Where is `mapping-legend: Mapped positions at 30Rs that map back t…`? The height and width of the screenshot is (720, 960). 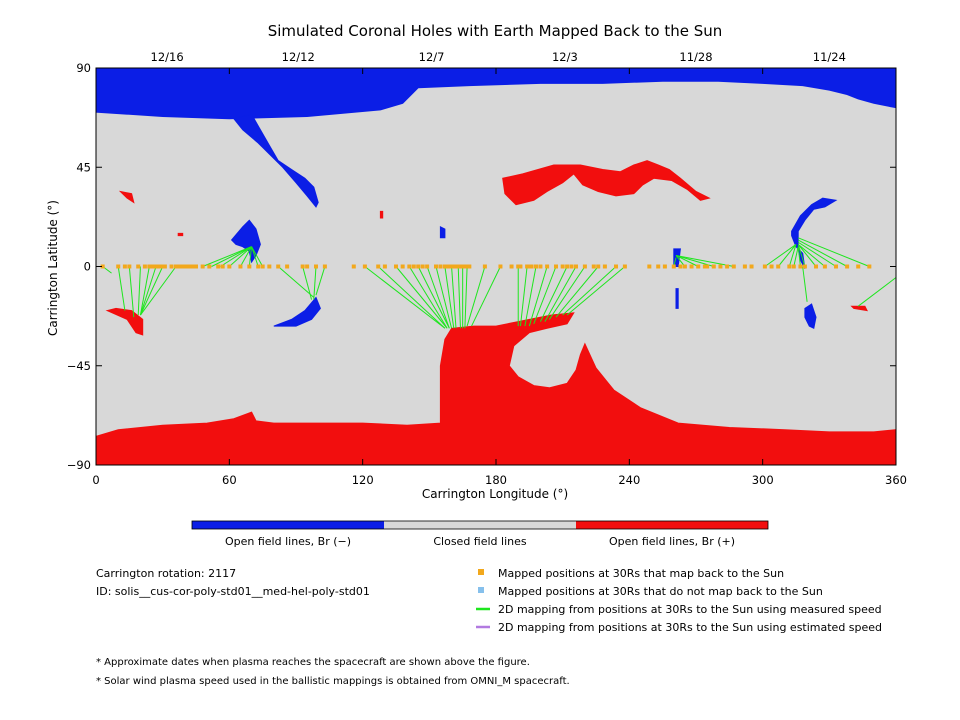 mapping-legend: Mapped positions at 30Rs that map back t… is located at coordinates (679, 600).